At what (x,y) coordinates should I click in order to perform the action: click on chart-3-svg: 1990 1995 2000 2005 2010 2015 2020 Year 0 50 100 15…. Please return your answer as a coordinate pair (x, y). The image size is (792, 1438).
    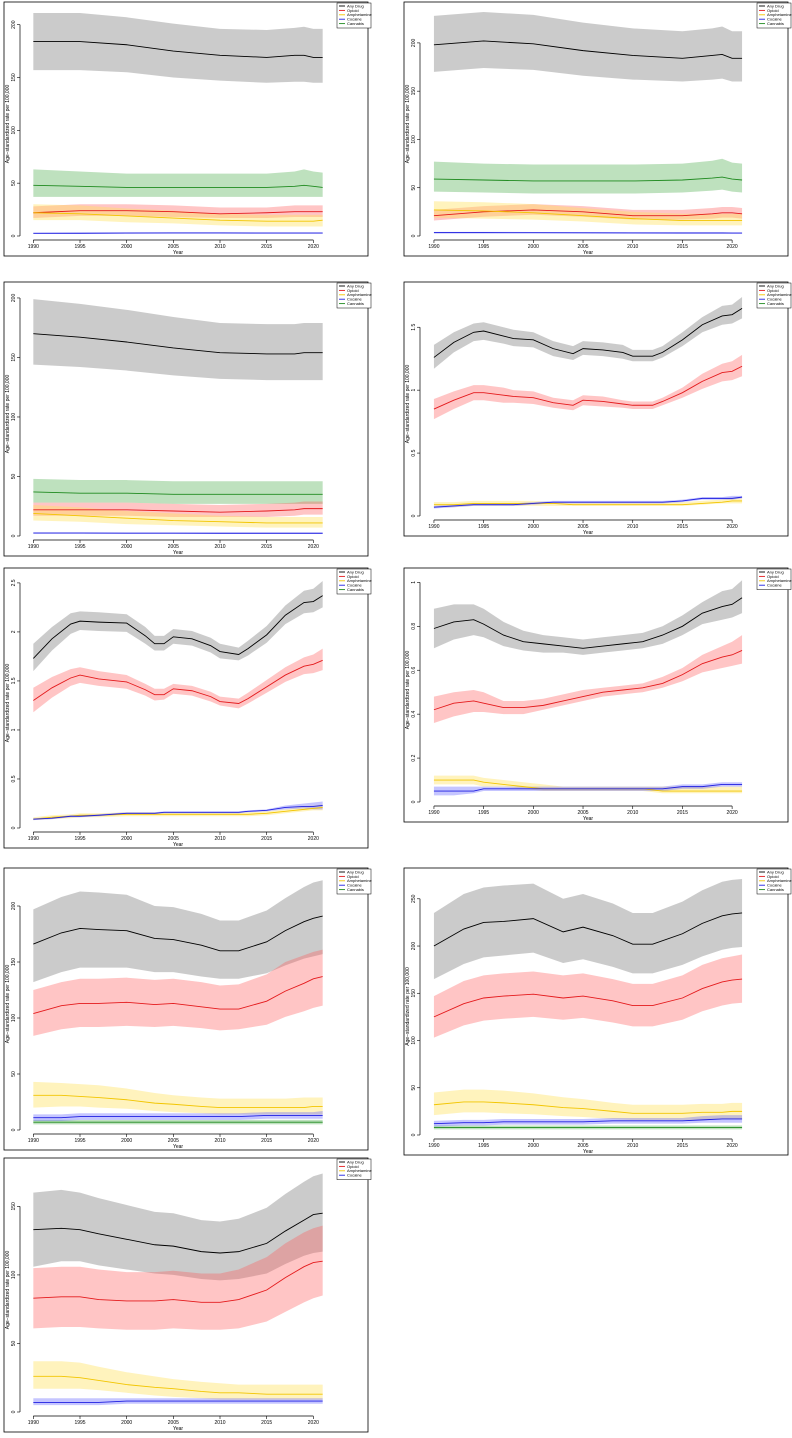
    Looking at the image, I should click on (187, 419).